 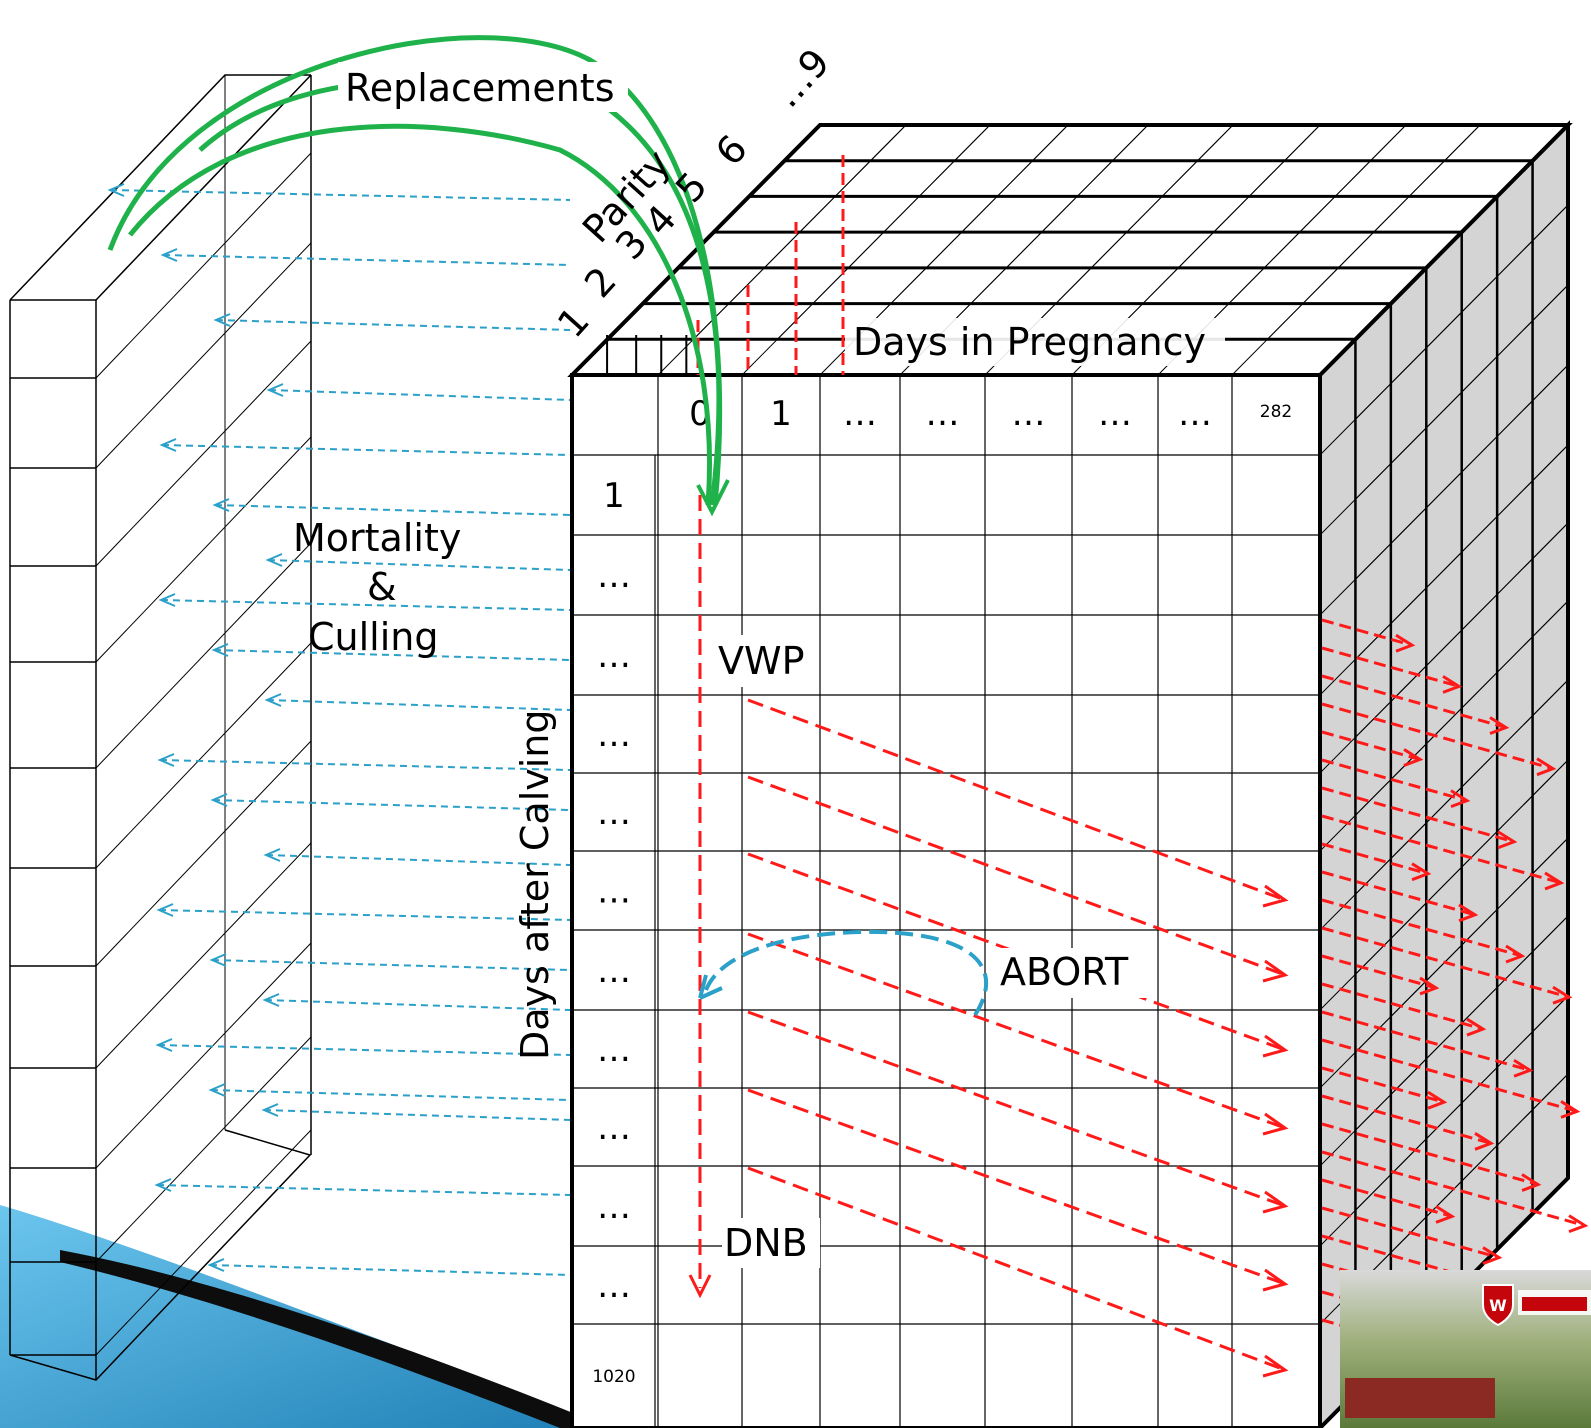 What do you see at coordinates (1465, 1349) in the screenshot?
I see `university-logo: W` at bounding box center [1465, 1349].